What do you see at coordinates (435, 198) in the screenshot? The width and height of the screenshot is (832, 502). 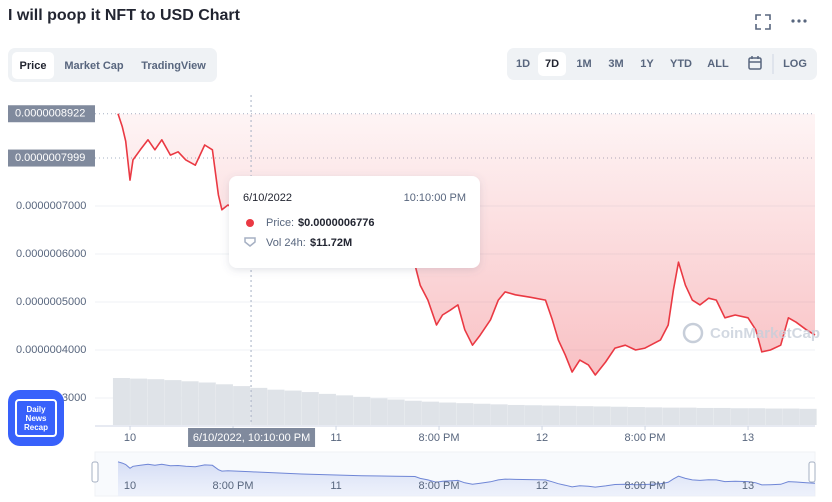 I see `tooltip-time: 10:10:00 PM` at bounding box center [435, 198].